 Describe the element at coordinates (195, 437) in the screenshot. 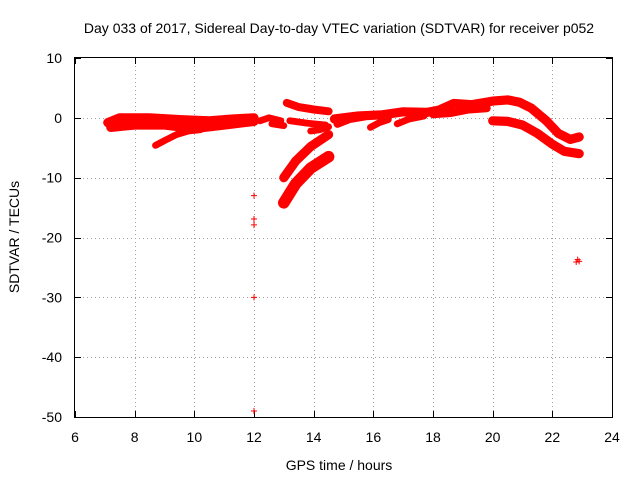

I see `x-tick-label: 10` at that location.